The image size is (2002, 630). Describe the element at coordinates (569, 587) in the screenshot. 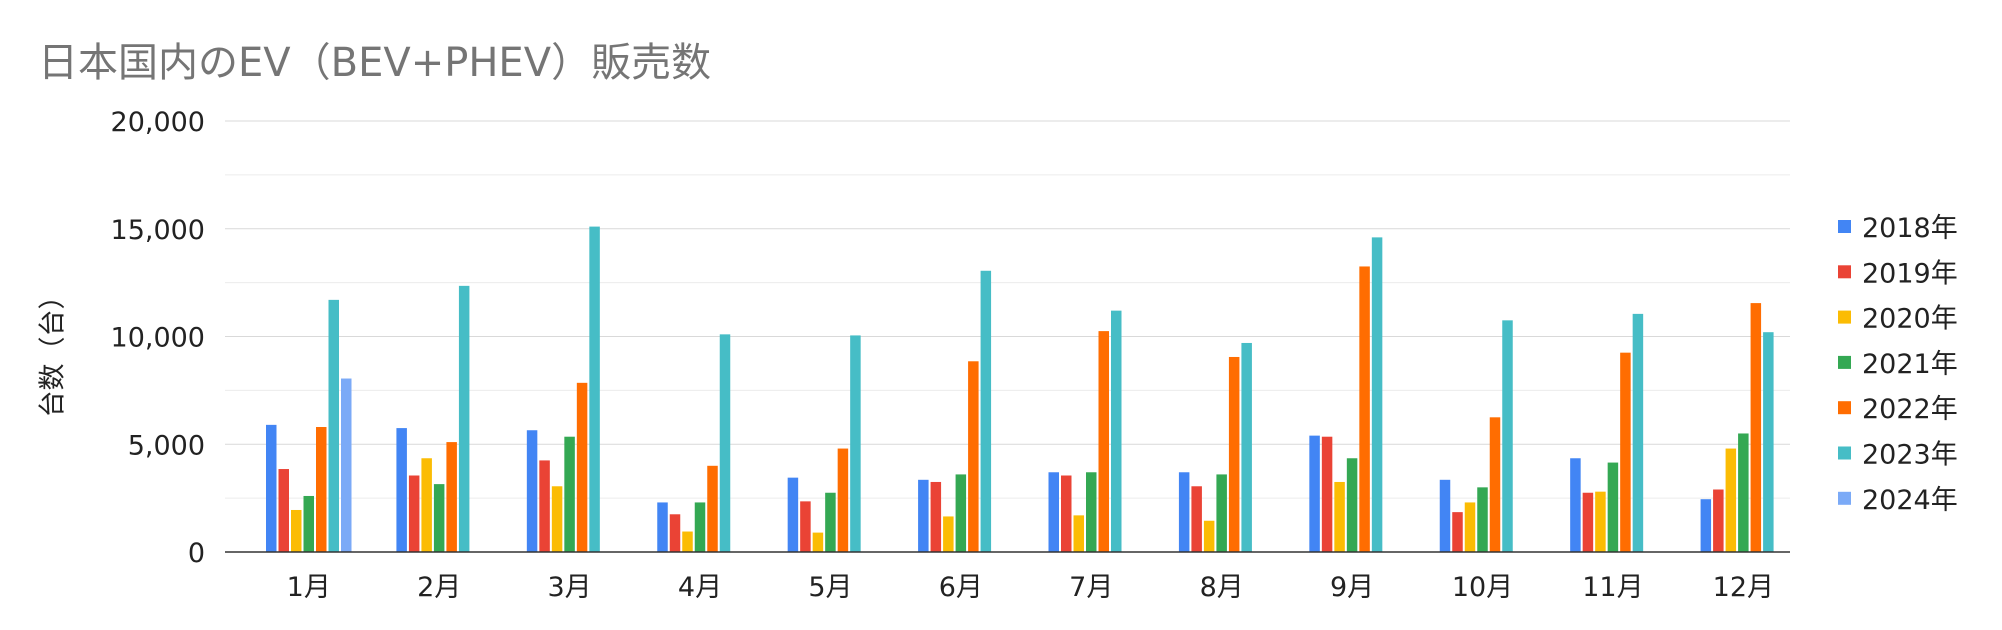

I see `x-tick-label: 3月` at that location.